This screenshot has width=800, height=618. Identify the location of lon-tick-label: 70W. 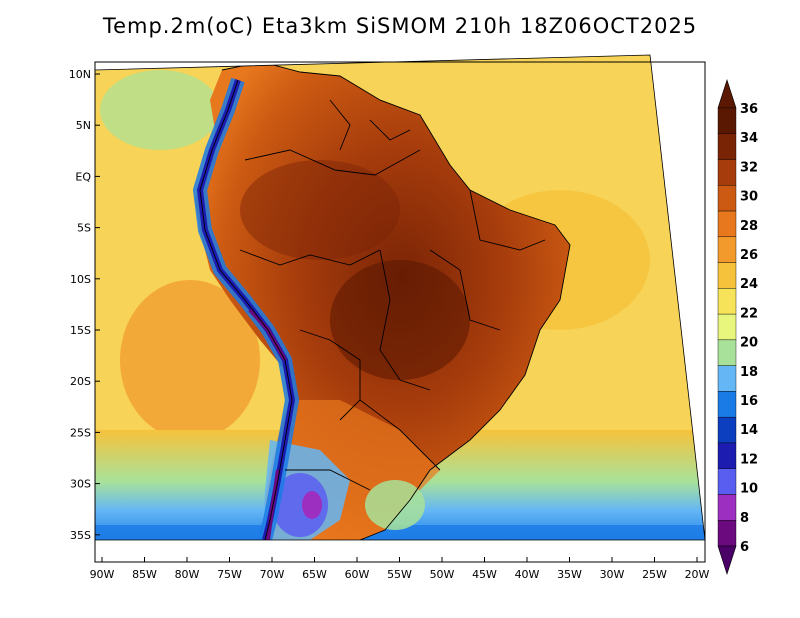
(272, 574).